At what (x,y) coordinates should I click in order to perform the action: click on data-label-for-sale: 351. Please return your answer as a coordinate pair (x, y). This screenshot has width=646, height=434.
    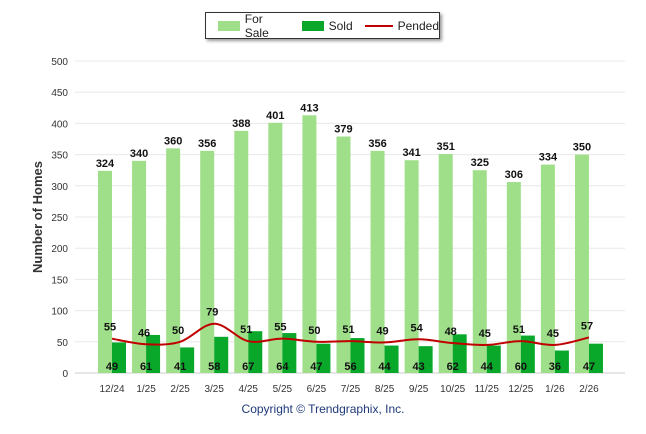
    Looking at the image, I should click on (446, 147).